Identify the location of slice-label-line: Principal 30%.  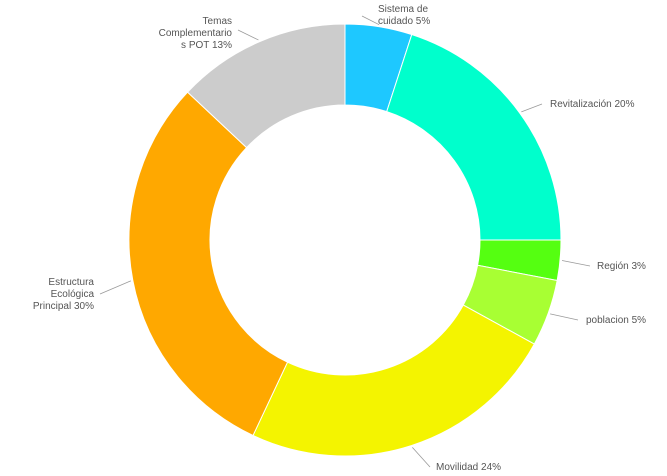
(63, 306).